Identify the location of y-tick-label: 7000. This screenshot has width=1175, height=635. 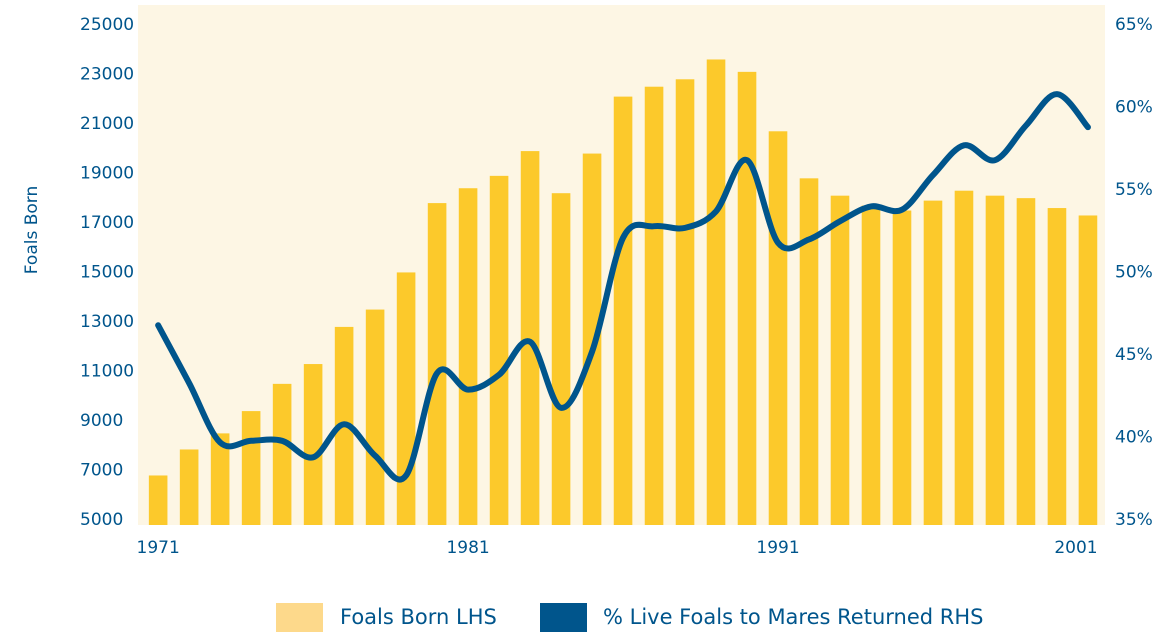
(101, 471).